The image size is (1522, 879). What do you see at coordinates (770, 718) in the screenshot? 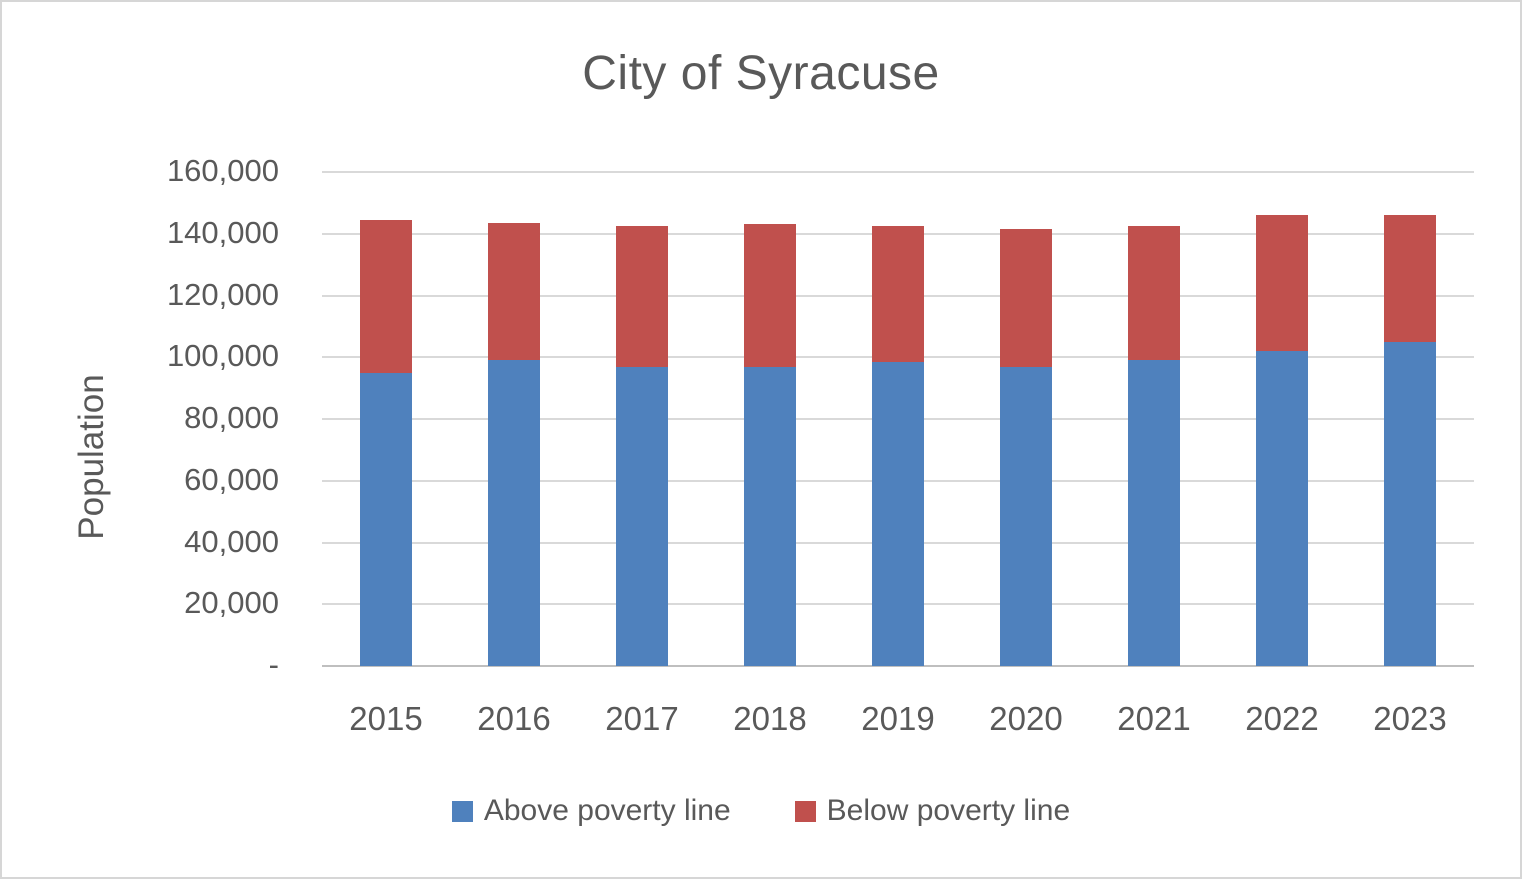
I see `x-tick-label-2018: 2018` at bounding box center [770, 718].